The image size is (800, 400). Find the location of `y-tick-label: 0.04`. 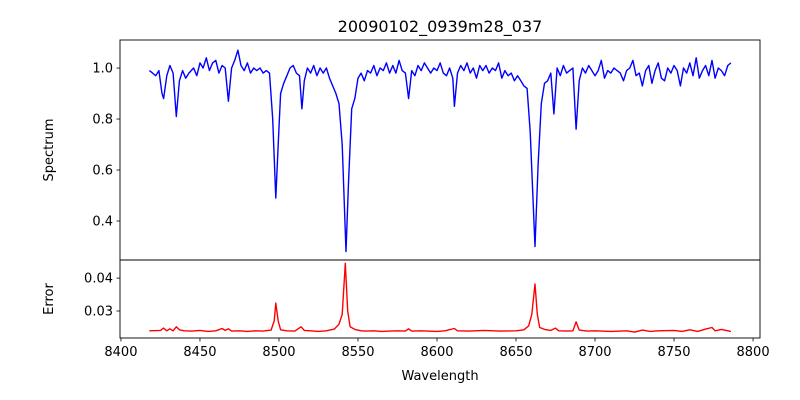

y-tick-label: 0.04 is located at coordinates (98, 279).